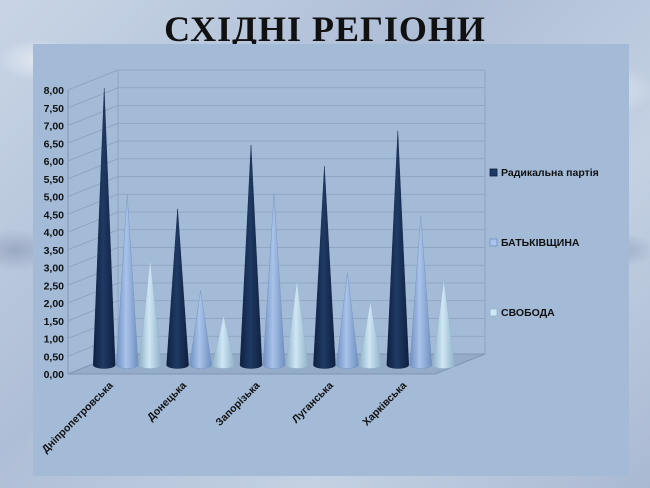 The width and height of the screenshot is (650, 488). Describe the element at coordinates (54, 322) in the screenshot. I see `y-tick-label: 1,50` at that location.